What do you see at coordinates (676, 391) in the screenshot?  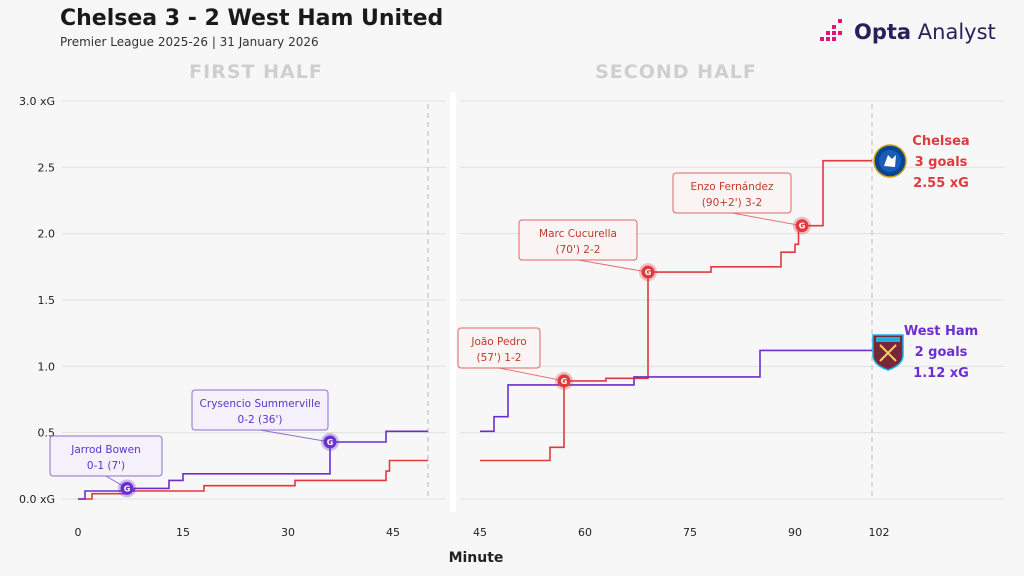 I see `west-ham-xg-line-second-half` at bounding box center [676, 391].